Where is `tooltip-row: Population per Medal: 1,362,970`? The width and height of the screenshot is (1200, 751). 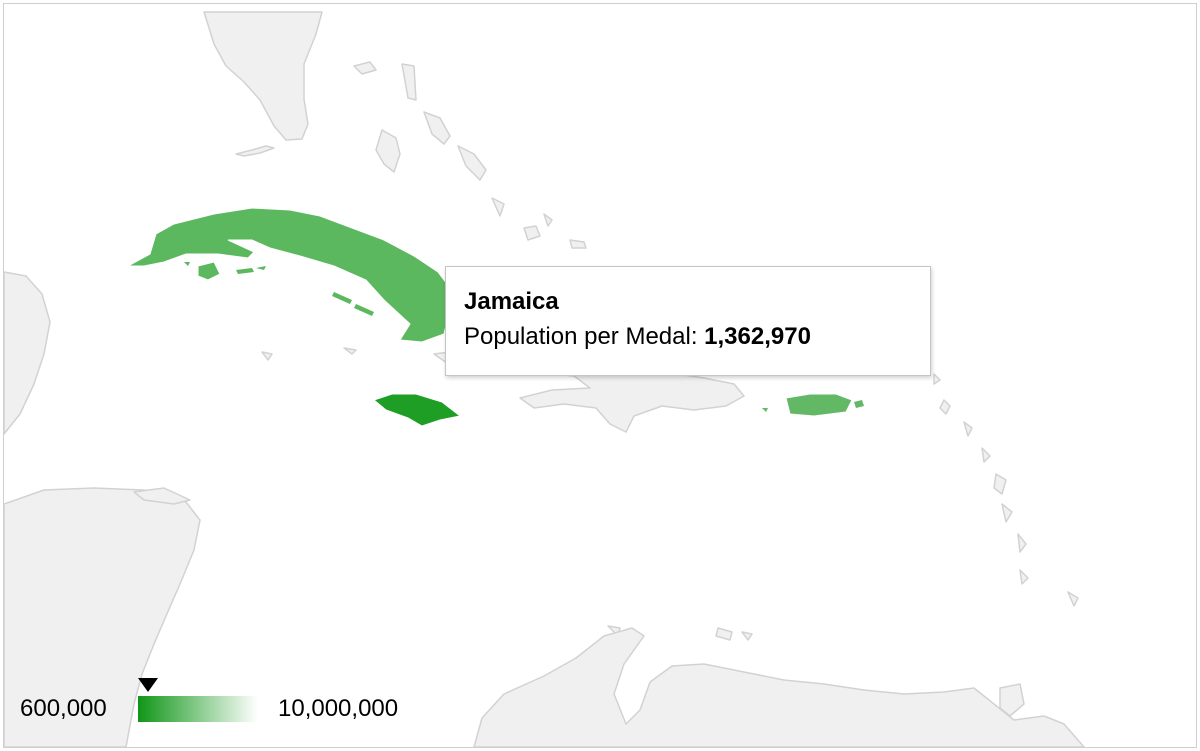
tooltip-row: Population per Medal: 1,362,970 is located at coordinates (688, 337).